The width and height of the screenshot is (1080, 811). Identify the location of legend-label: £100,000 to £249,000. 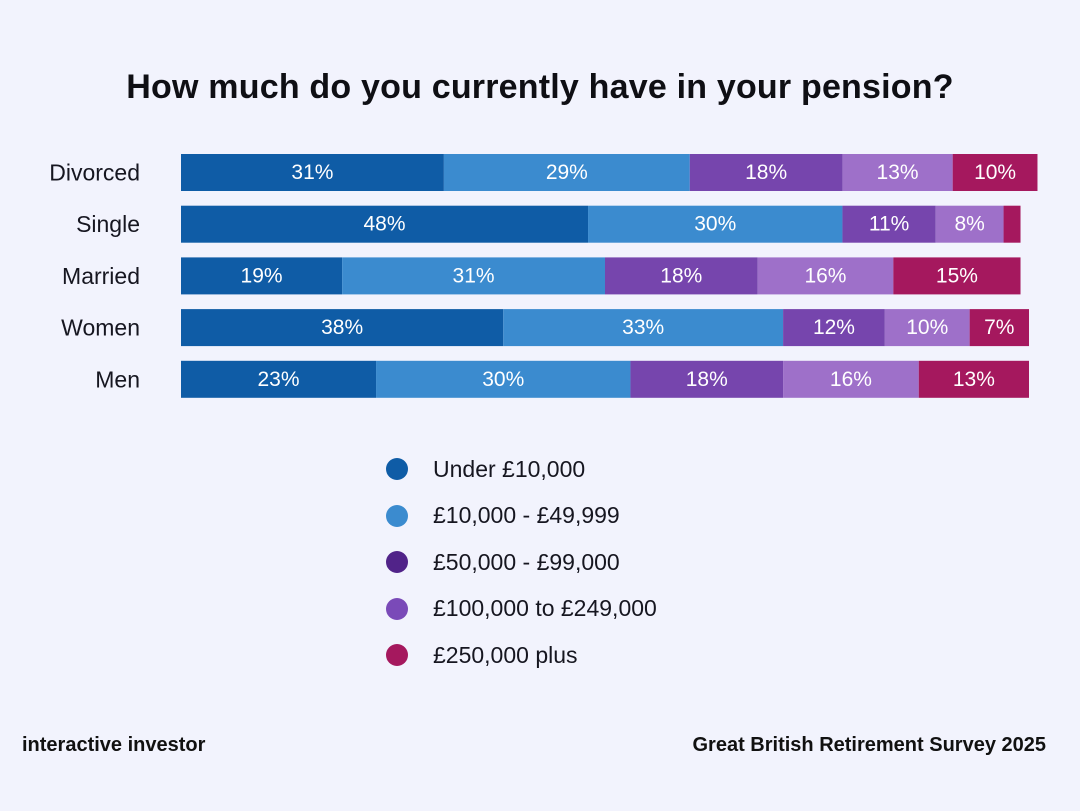
(545, 608).